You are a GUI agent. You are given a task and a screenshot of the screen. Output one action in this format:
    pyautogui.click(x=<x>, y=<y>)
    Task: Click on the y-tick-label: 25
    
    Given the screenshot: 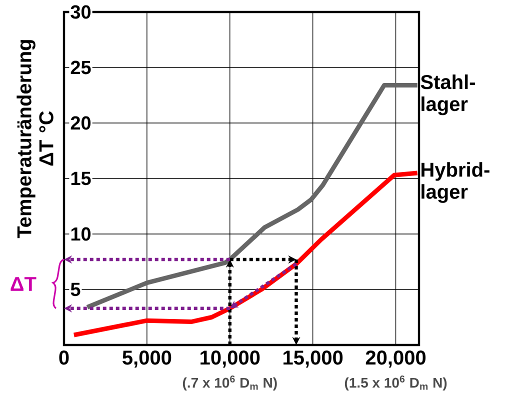 What is the action you would take?
    pyautogui.click(x=80, y=67)
    